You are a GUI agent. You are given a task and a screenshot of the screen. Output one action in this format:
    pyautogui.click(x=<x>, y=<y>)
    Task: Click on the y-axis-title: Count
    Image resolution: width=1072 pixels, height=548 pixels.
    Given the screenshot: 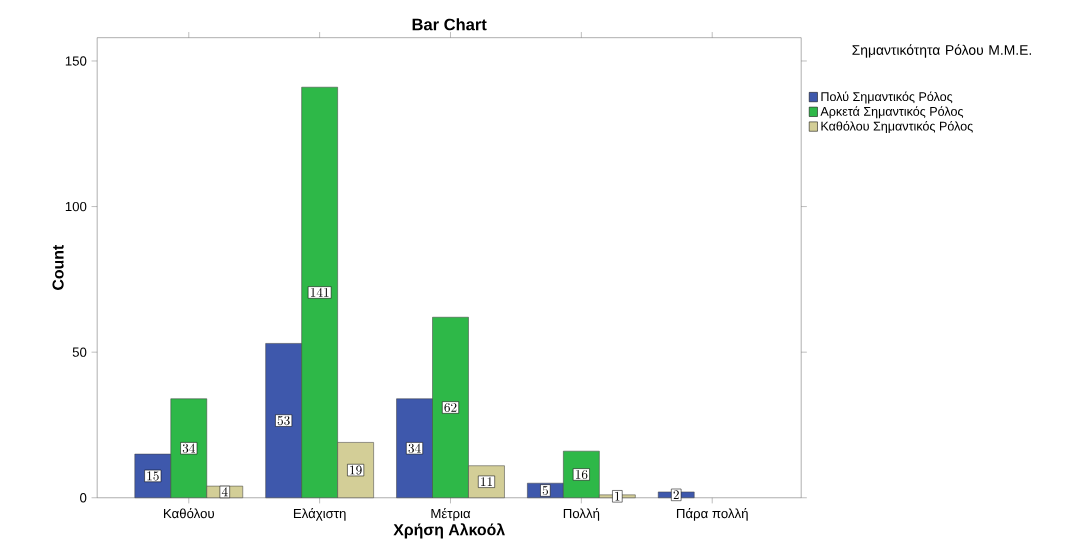 What is the action you would take?
    pyautogui.click(x=58, y=267)
    